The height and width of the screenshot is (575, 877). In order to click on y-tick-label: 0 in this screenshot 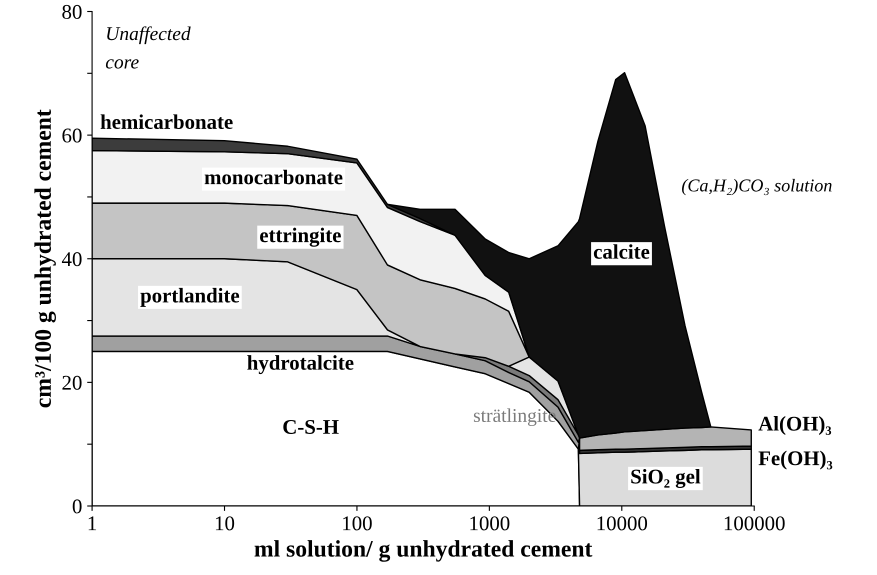, I will do `click(77, 506)`.